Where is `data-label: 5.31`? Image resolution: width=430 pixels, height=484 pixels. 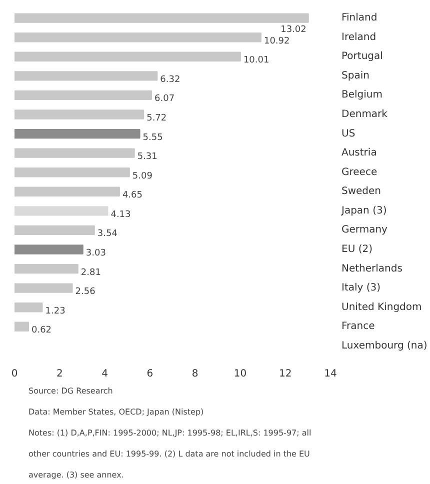
data-label: 5.31 is located at coordinates (147, 157).